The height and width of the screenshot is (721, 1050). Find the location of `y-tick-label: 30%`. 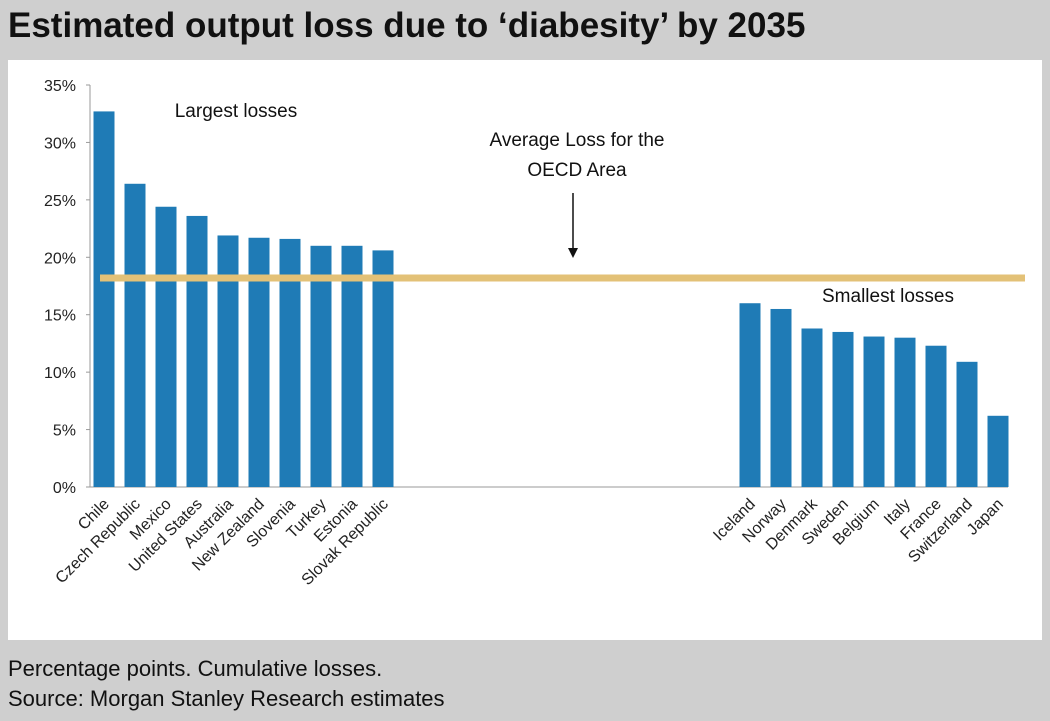

y-tick-label: 30% is located at coordinates (60, 143).